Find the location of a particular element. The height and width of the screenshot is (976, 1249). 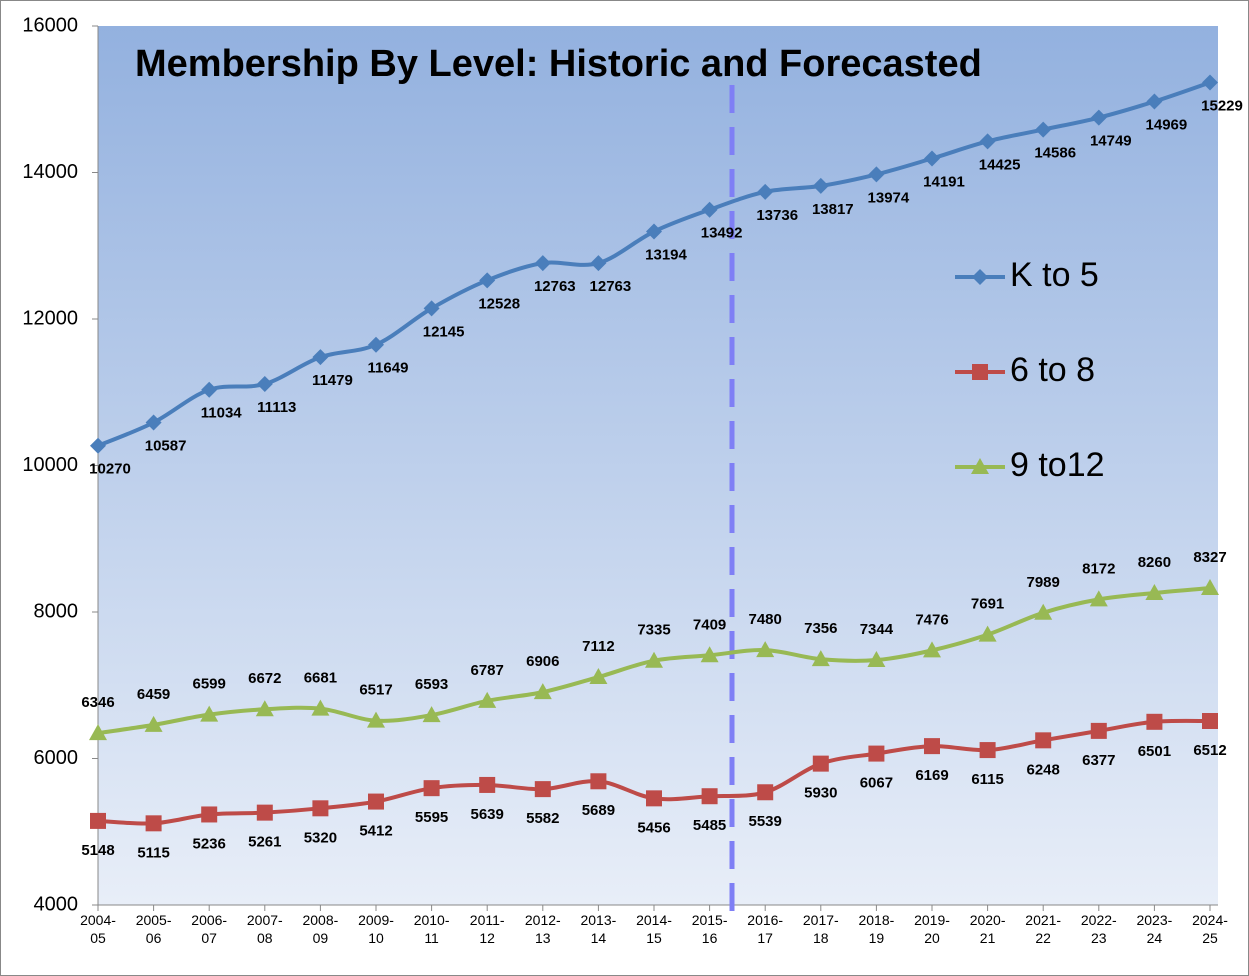

data-label: 12528 is located at coordinates (499, 303).